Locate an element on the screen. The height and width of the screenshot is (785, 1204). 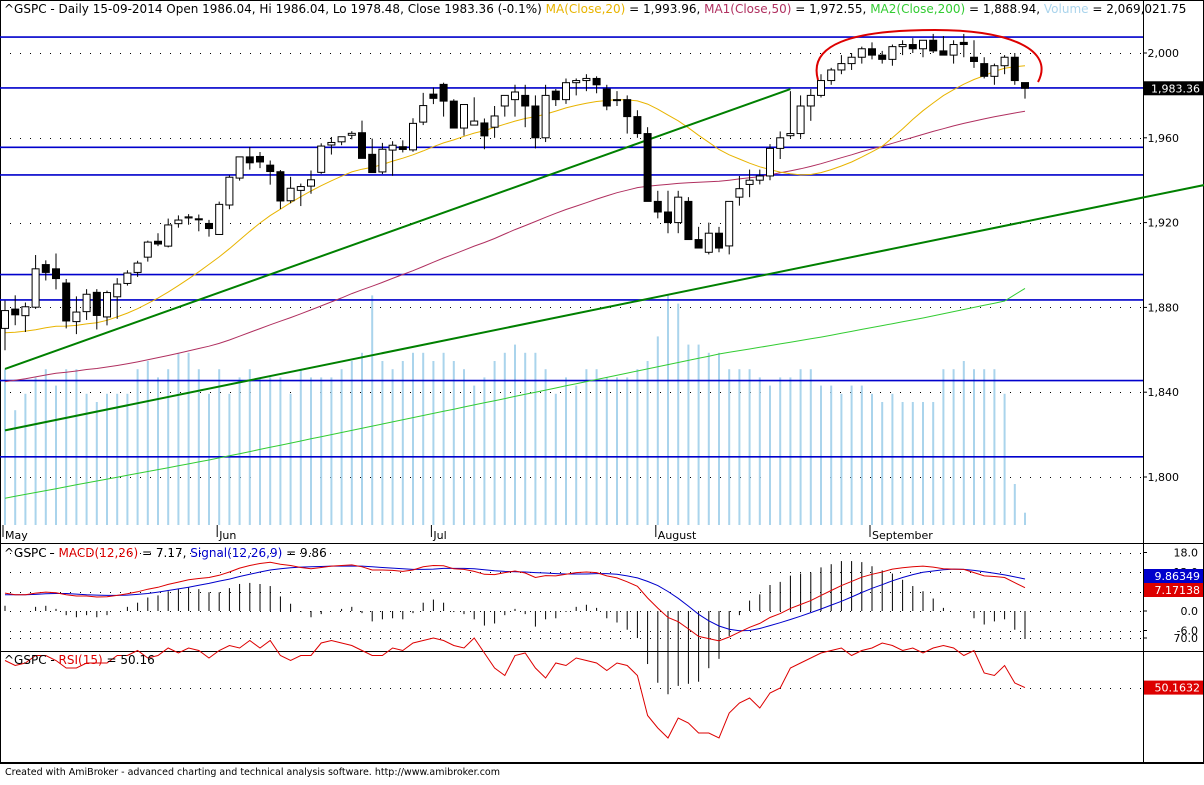
macd-value-box is located at coordinates (1173, 590).